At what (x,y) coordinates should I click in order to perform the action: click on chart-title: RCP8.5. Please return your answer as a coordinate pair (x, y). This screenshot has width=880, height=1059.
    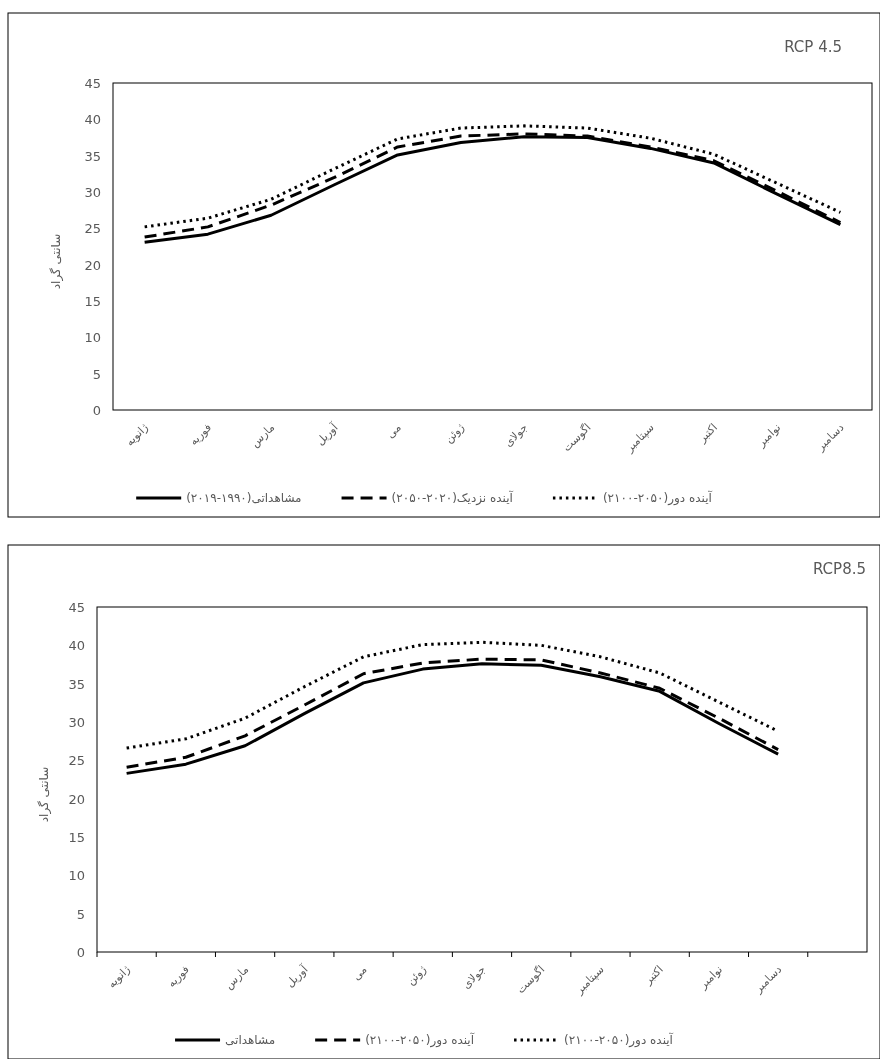
    Looking at the image, I should click on (839, 569).